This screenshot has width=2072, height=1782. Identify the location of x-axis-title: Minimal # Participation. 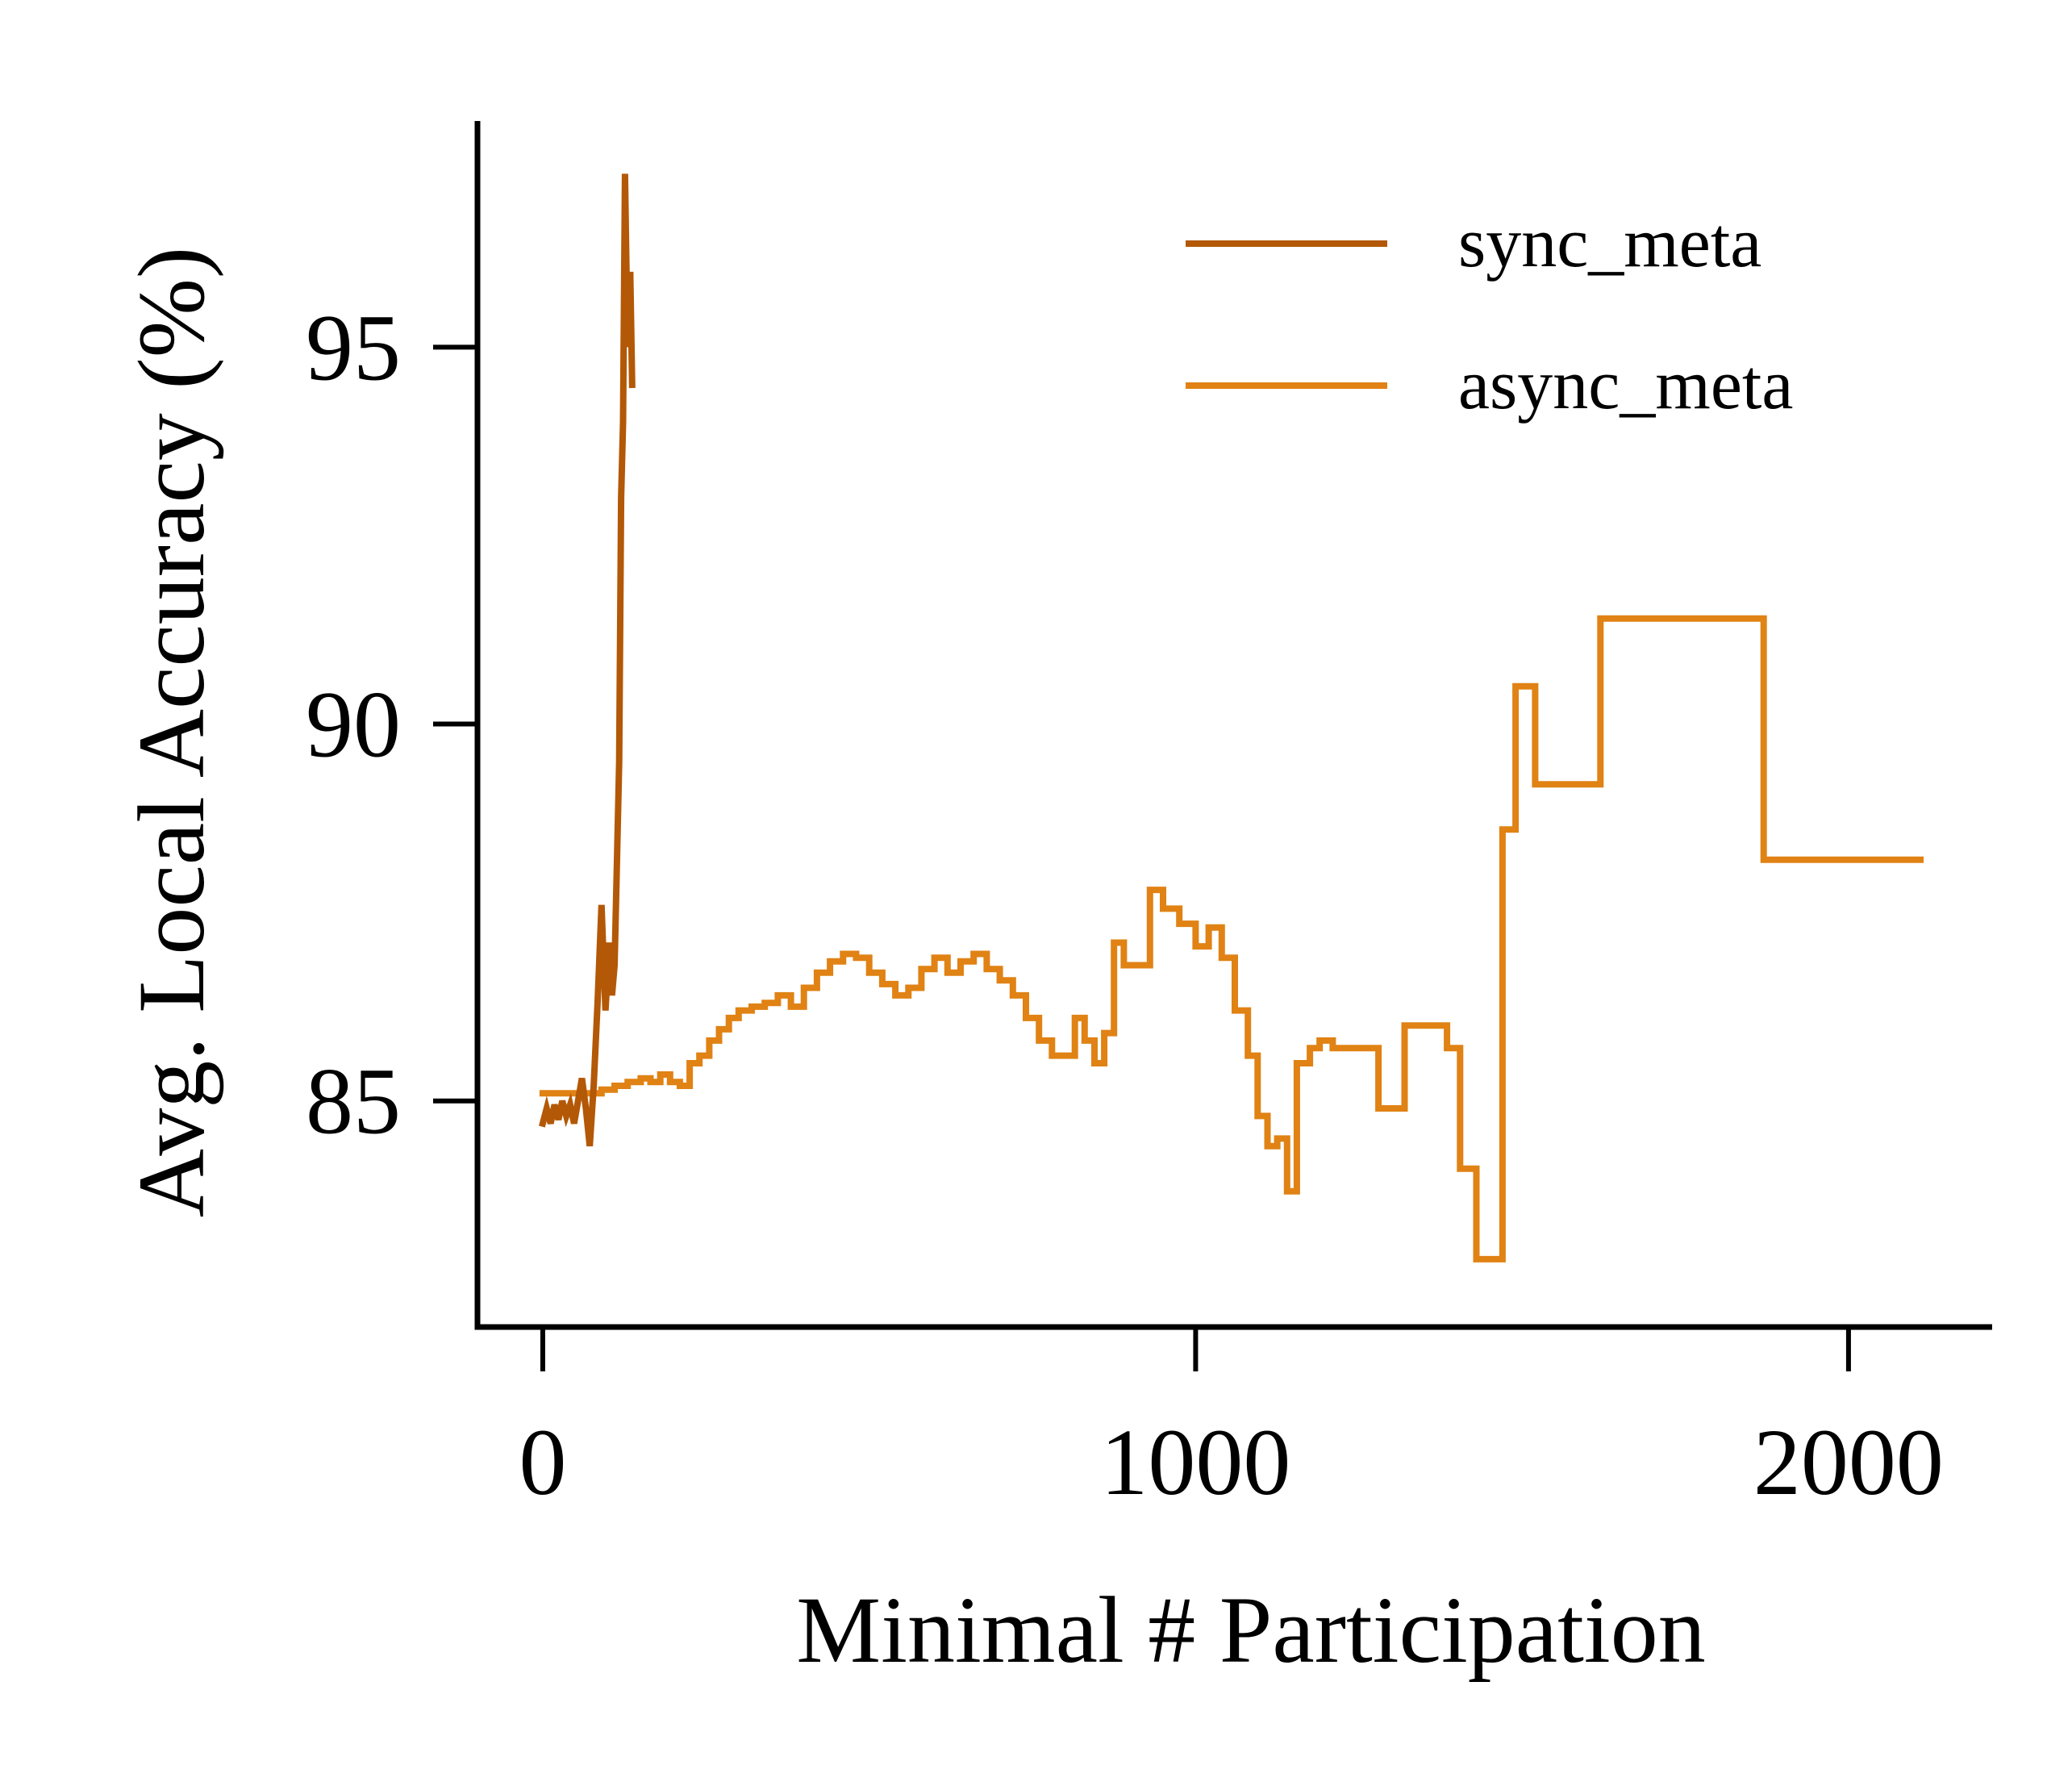
(1250, 1630).